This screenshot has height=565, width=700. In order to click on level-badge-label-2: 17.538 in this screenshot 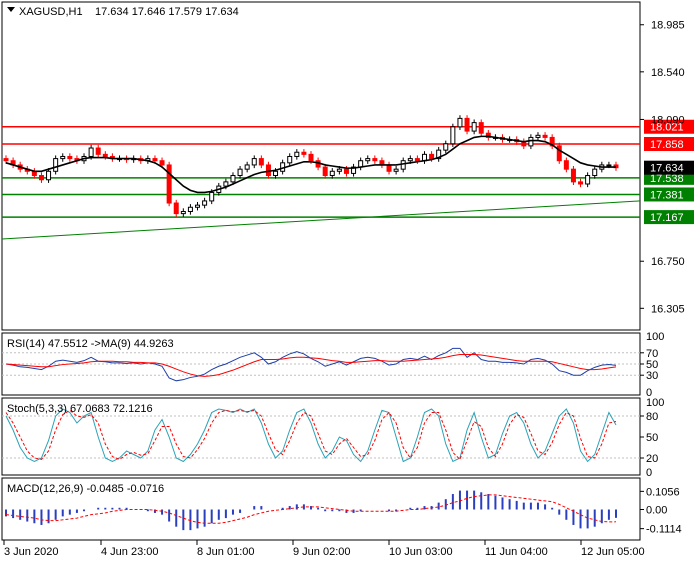, I will do `click(667, 179)`.